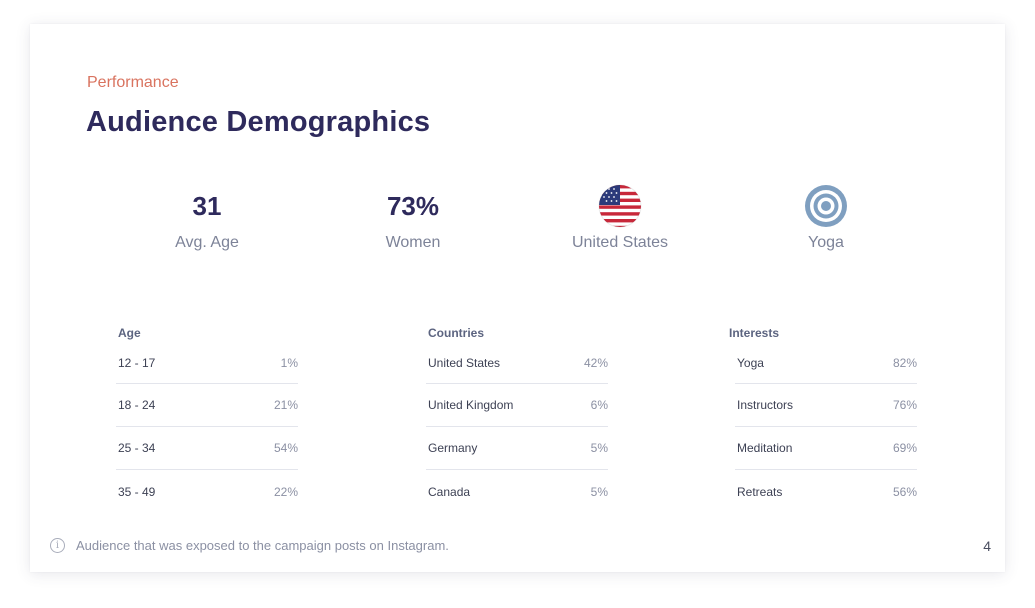 The image size is (1035, 608). What do you see at coordinates (826, 491) in the screenshot?
I see `table-row: Retreats 56%` at bounding box center [826, 491].